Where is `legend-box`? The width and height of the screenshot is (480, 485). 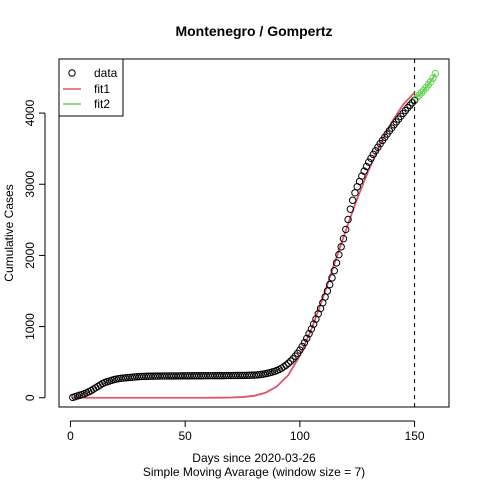 legend-box is located at coordinates (91, 87).